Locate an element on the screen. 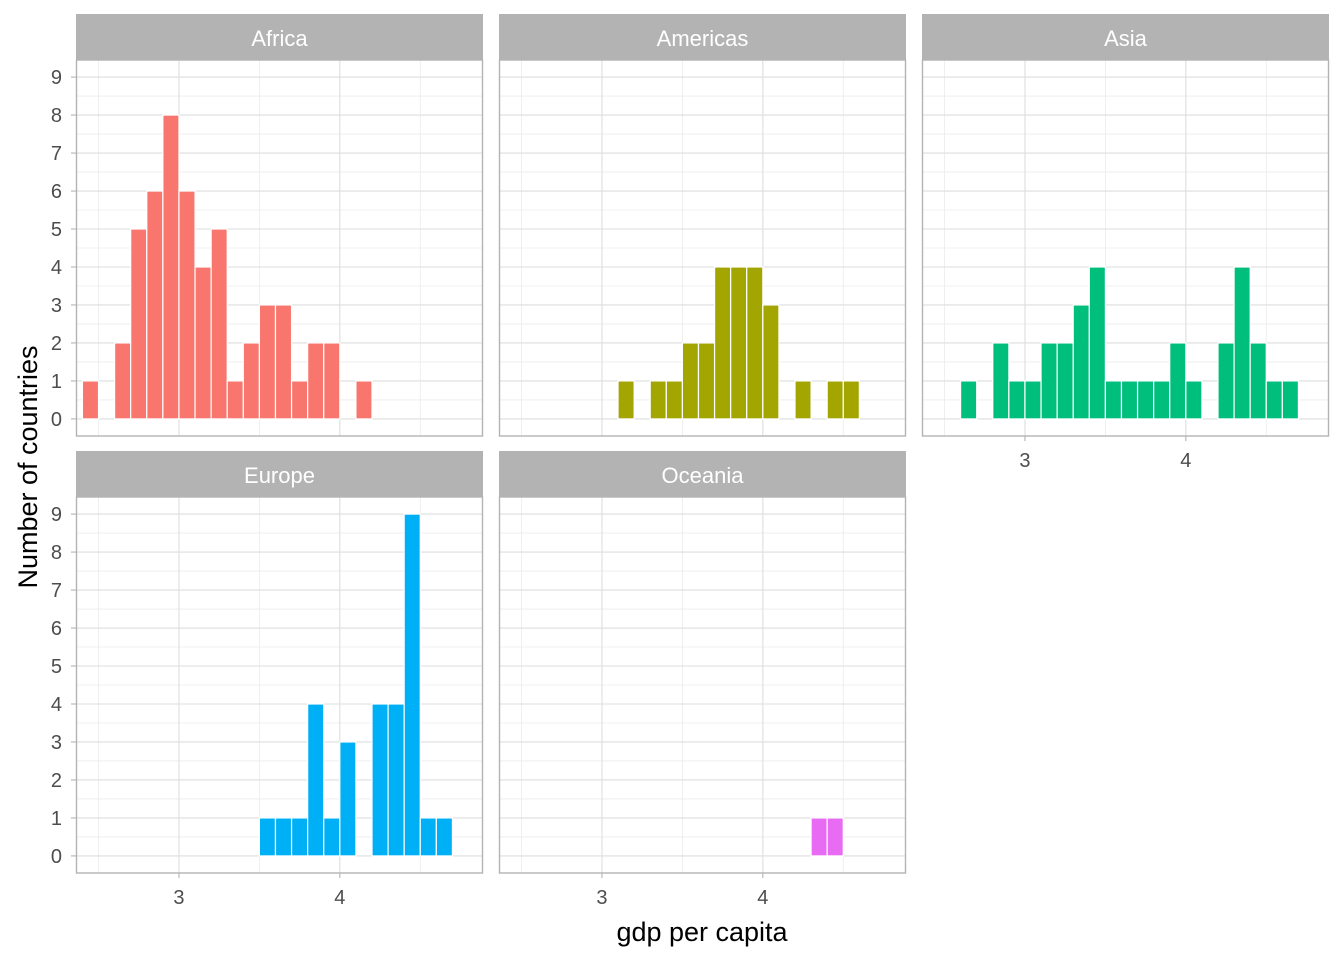 The image size is (1344, 960). facet-strip-label: Americas is located at coordinates (703, 38).